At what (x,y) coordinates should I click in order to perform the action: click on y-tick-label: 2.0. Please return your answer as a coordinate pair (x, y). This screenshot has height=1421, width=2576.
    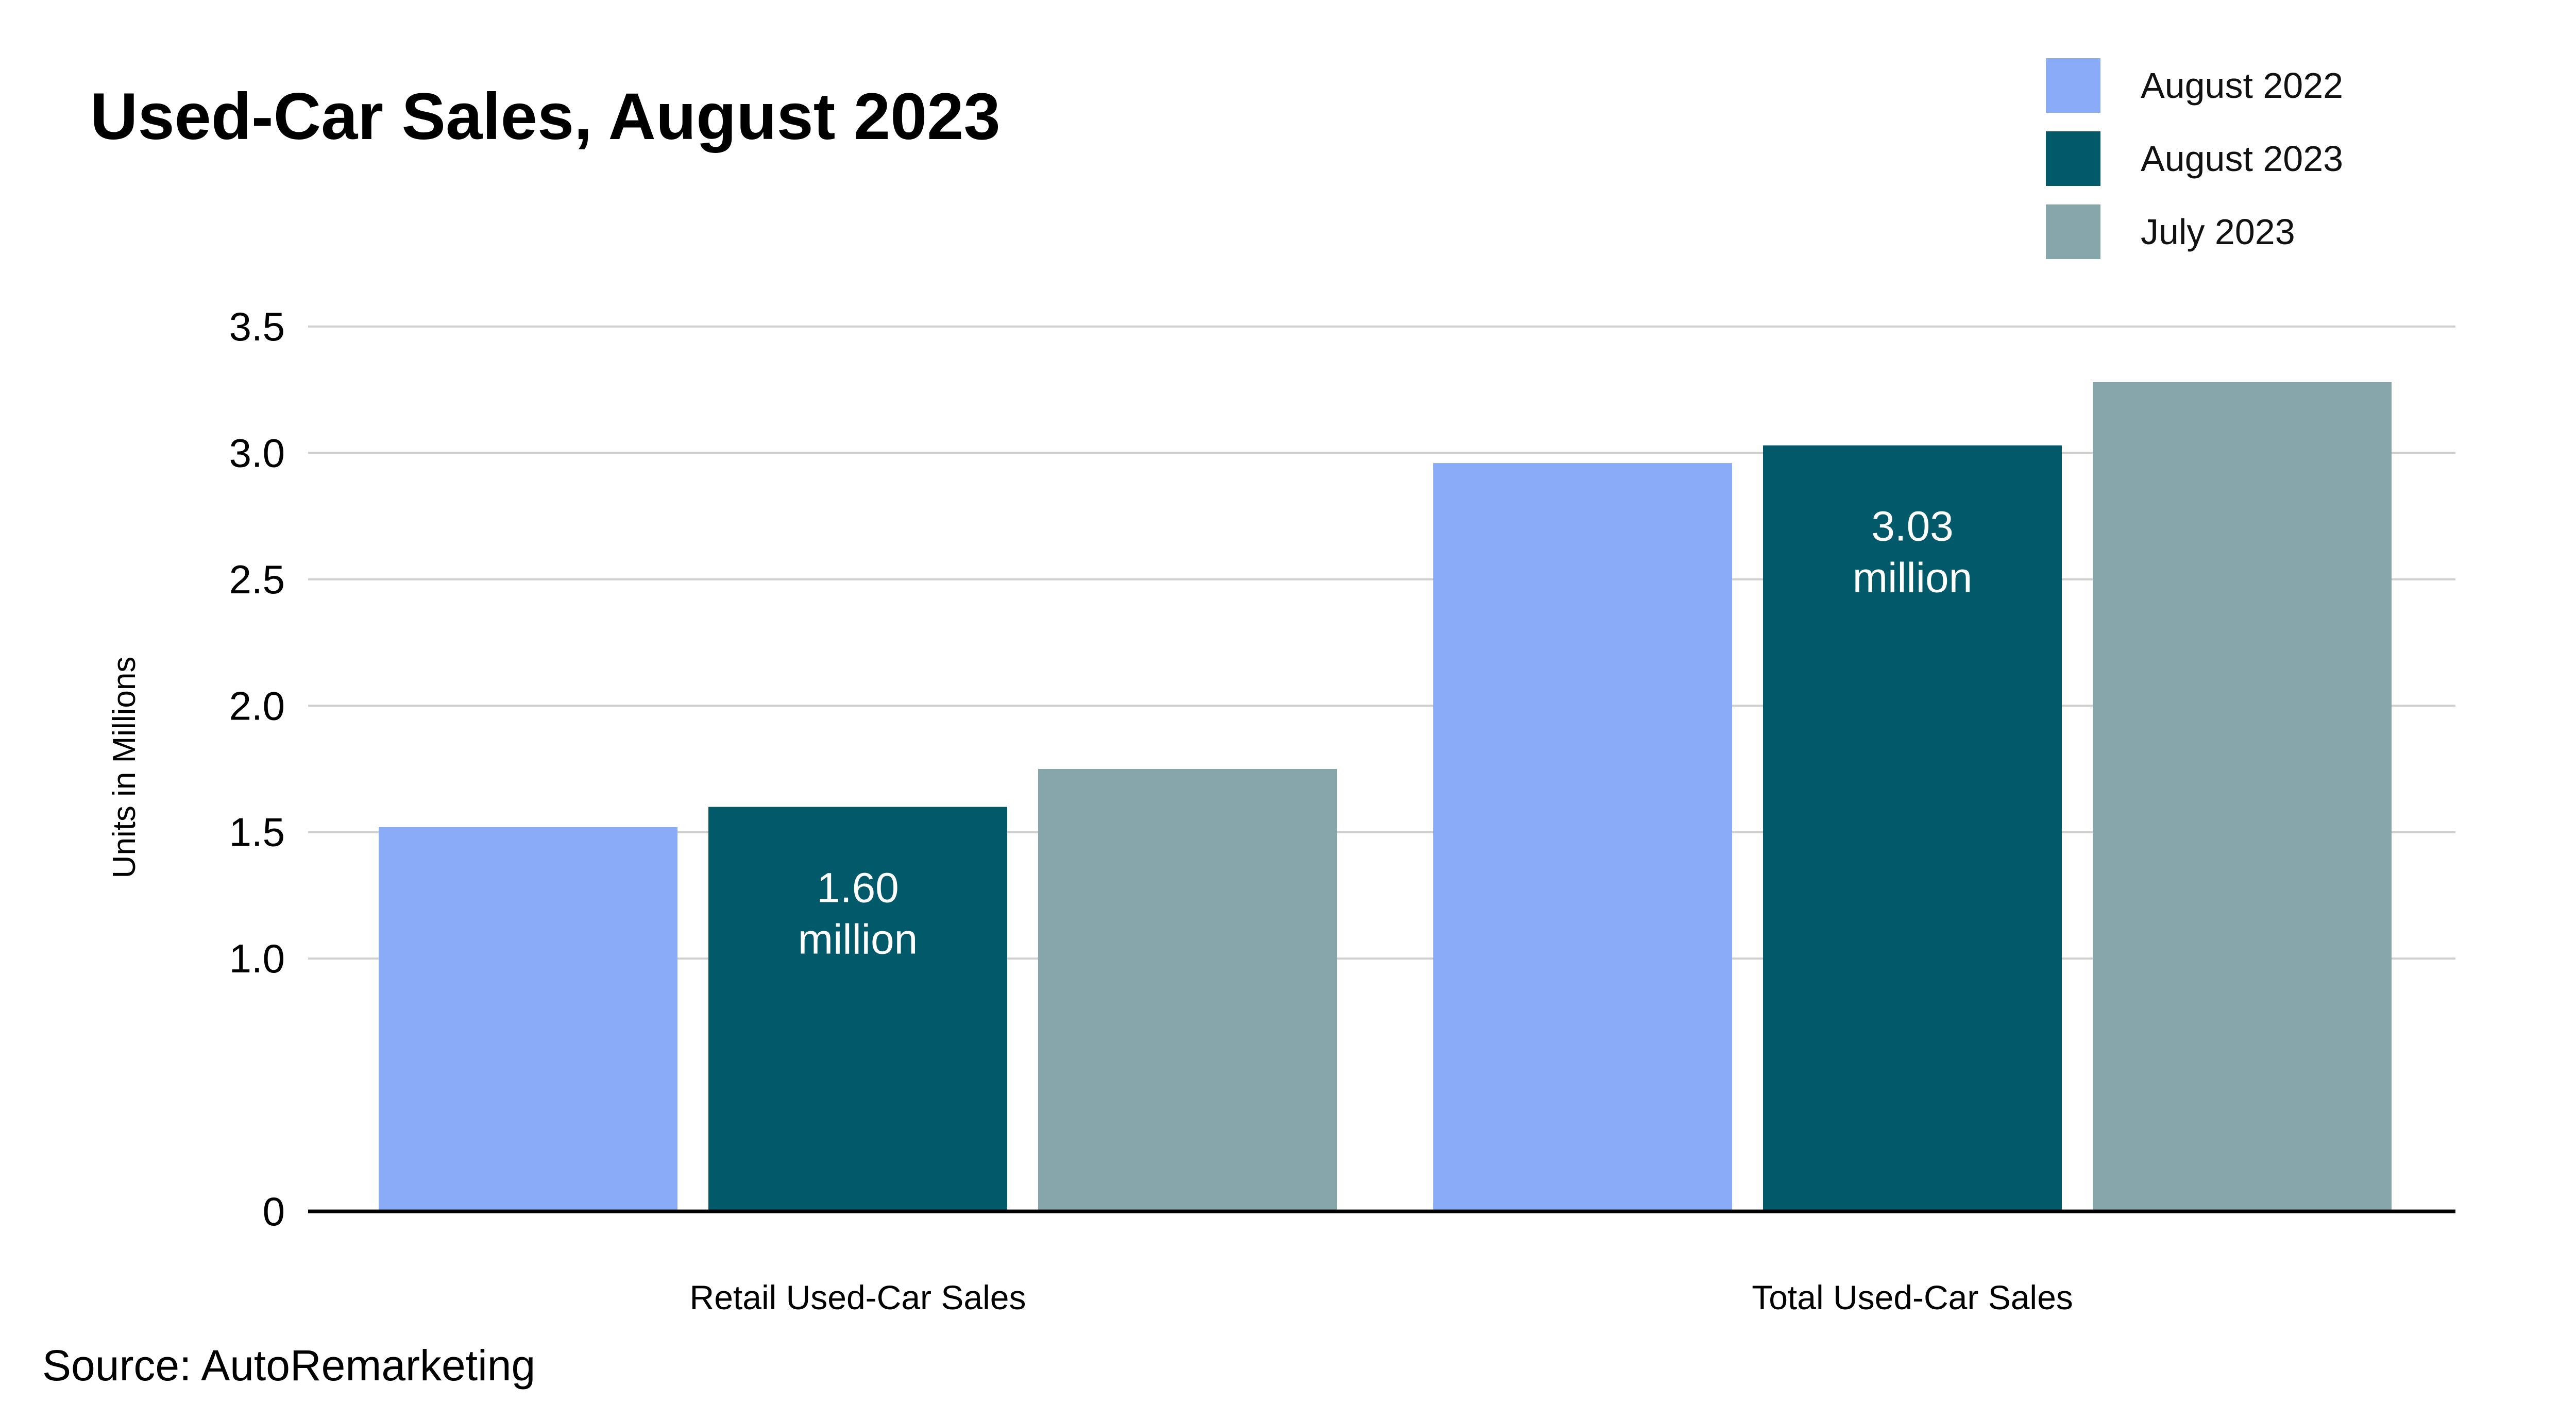
    Looking at the image, I should click on (257, 705).